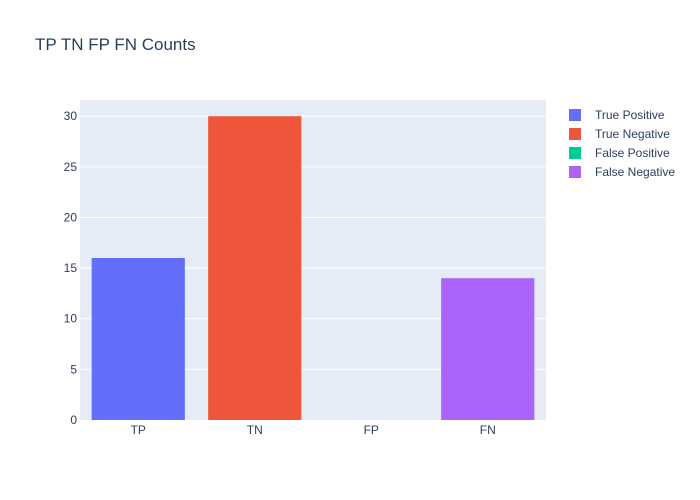  I want to click on legend-label: True Positive, so click(630, 115).